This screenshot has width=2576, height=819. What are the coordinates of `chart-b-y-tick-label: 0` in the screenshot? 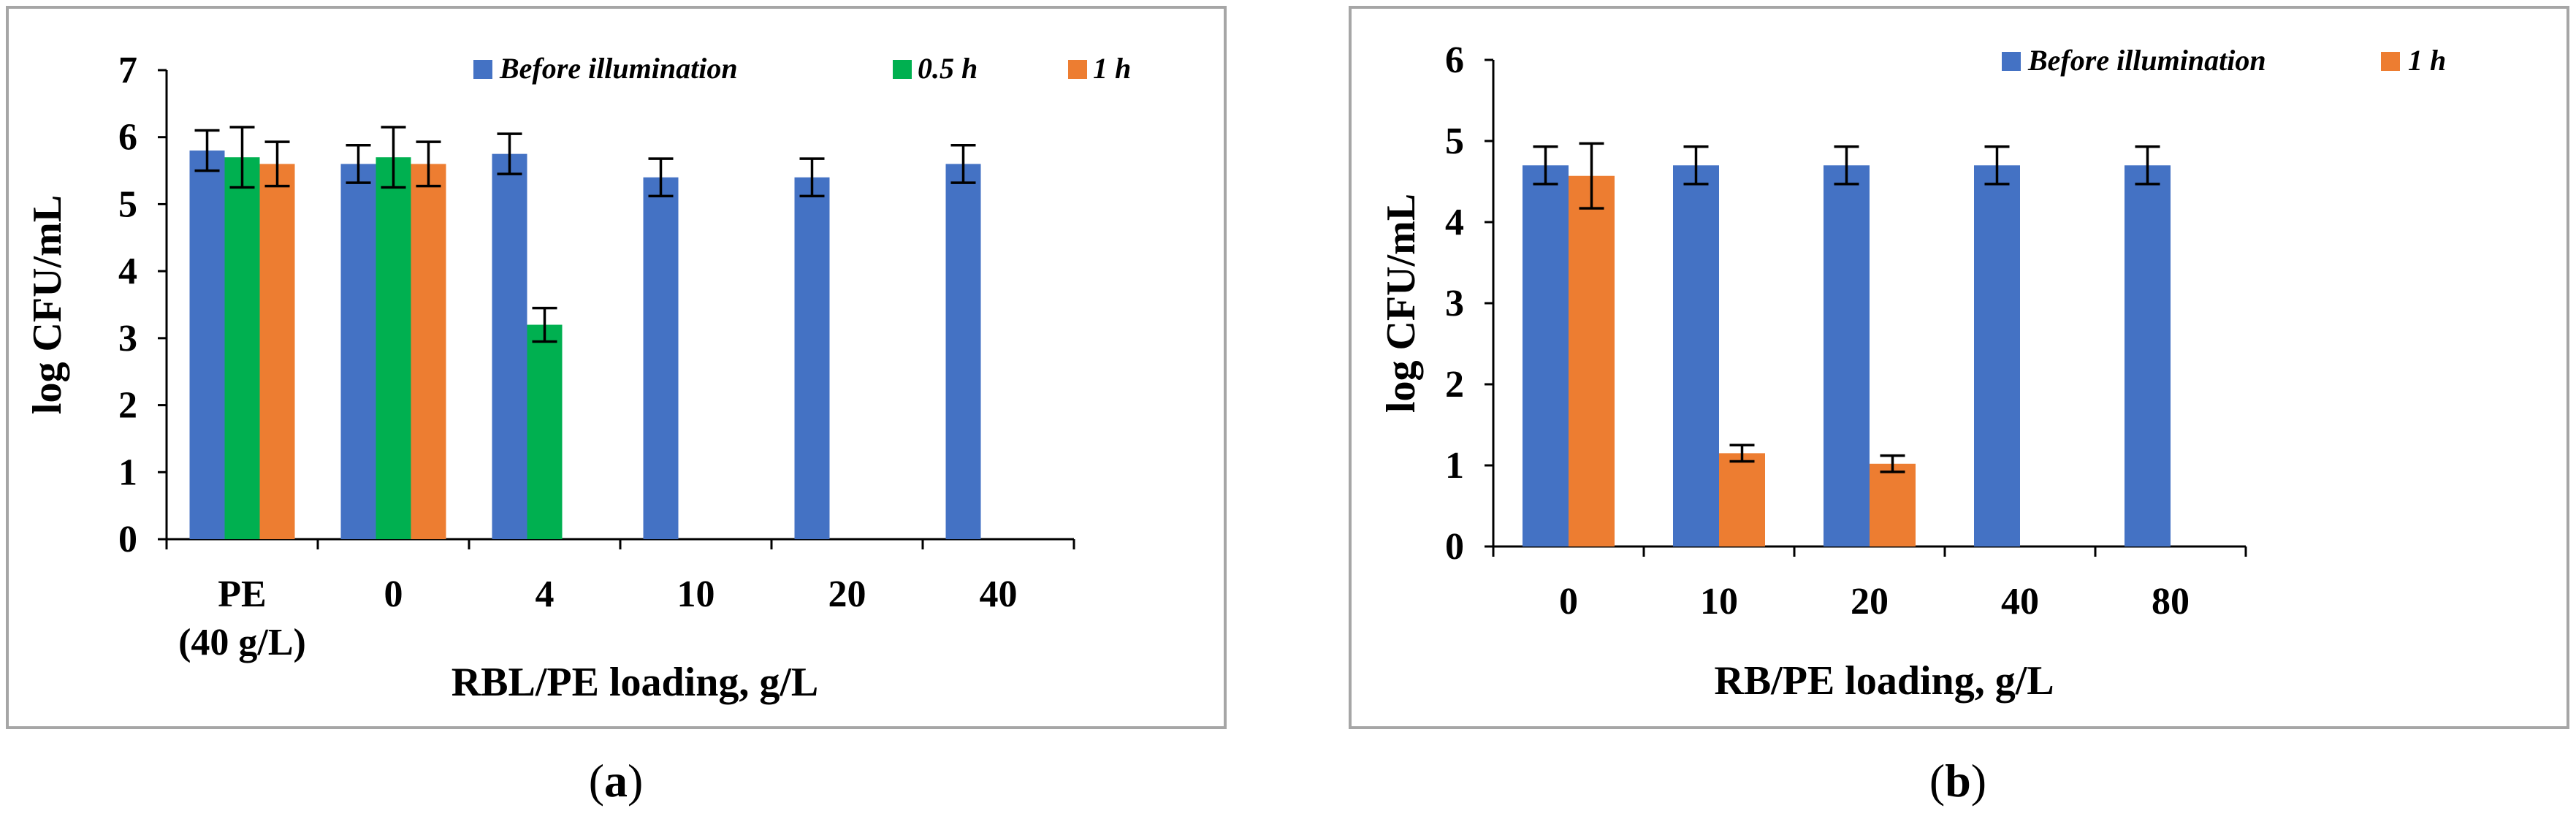 It's located at (1454, 547).